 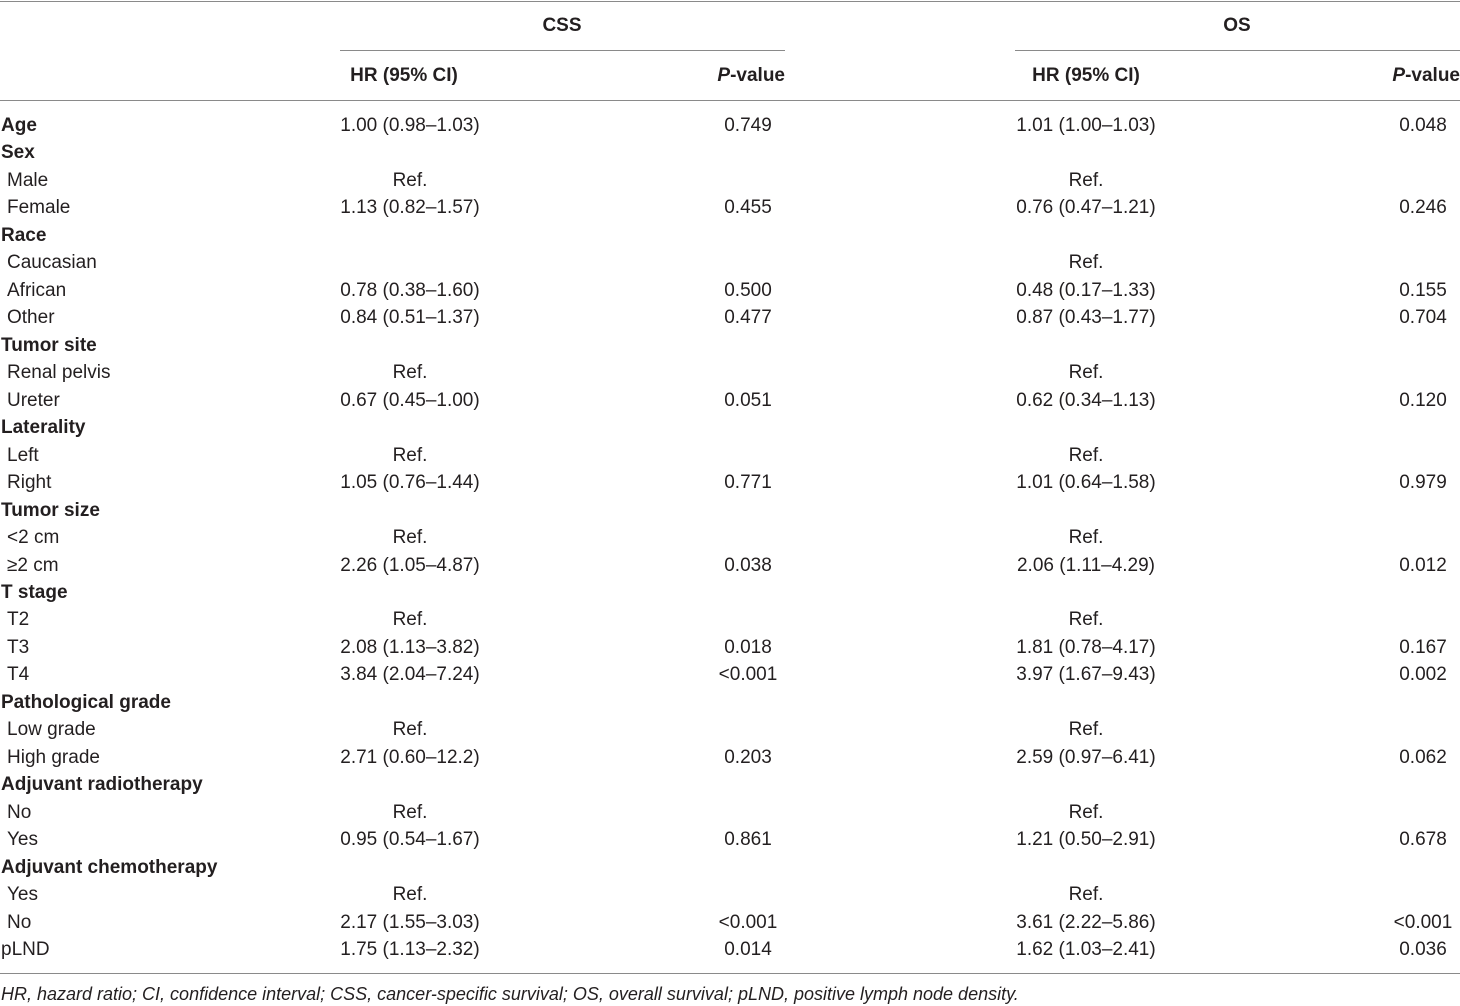 I want to click on cell: 3.84 (2.04–7.24), so click(x=410, y=675).